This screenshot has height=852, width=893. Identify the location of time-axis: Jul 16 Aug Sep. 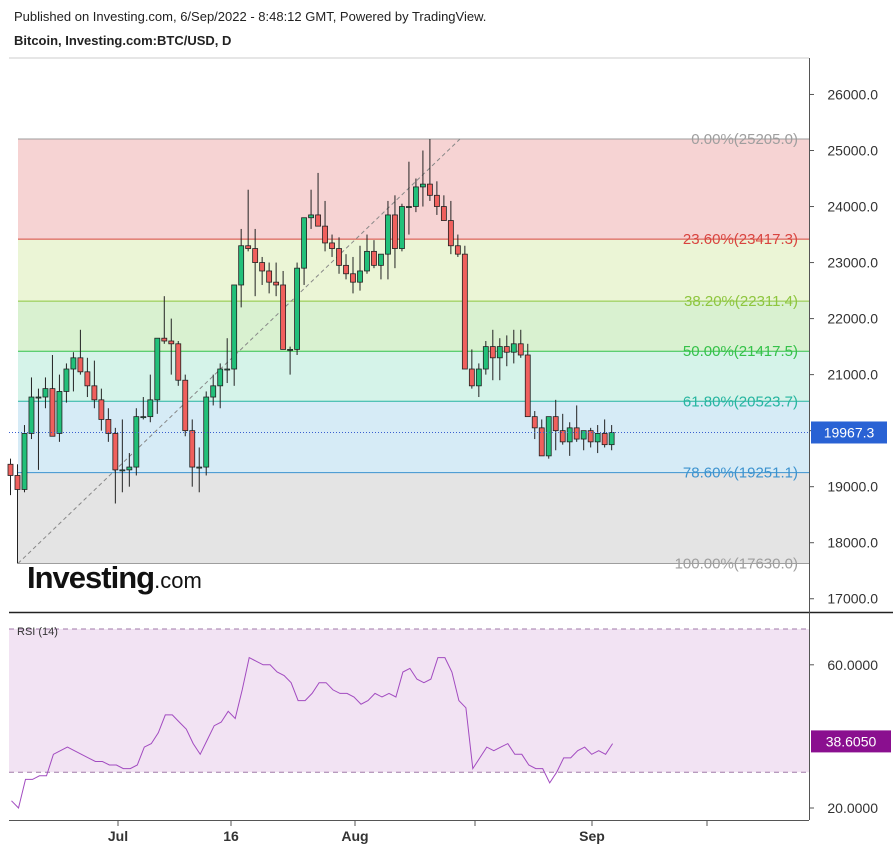
(408, 832).